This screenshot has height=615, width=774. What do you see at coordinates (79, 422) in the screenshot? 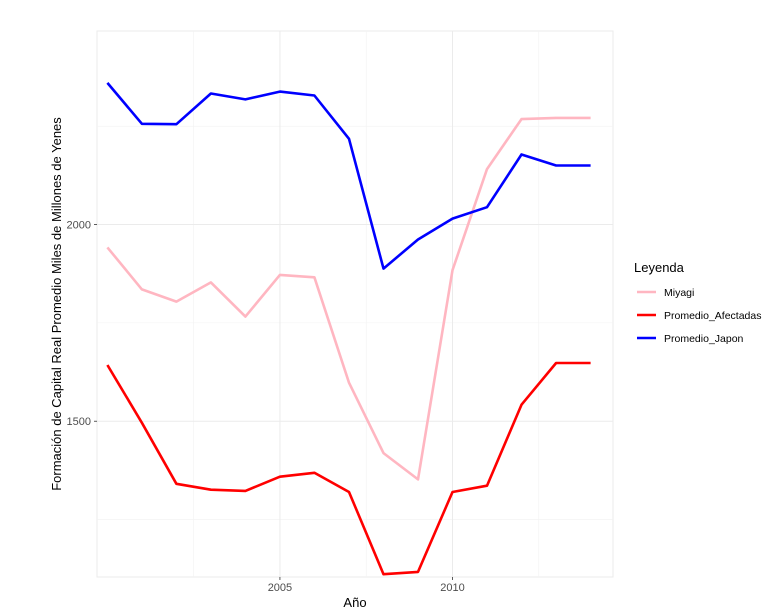
I see `y-tick-label: 1500` at bounding box center [79, 422].